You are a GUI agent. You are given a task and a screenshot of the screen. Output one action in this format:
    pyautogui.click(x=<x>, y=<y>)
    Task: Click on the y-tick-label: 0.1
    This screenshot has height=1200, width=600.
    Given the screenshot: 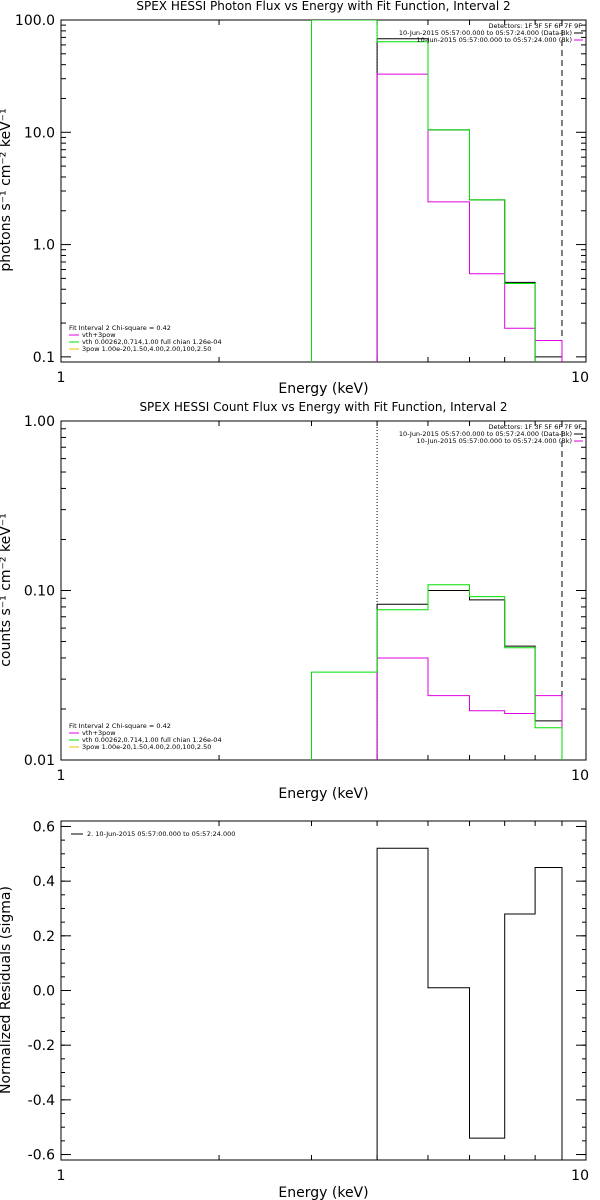 What is the action you would take?
    pyautogui.click(x=44, y=358)
    